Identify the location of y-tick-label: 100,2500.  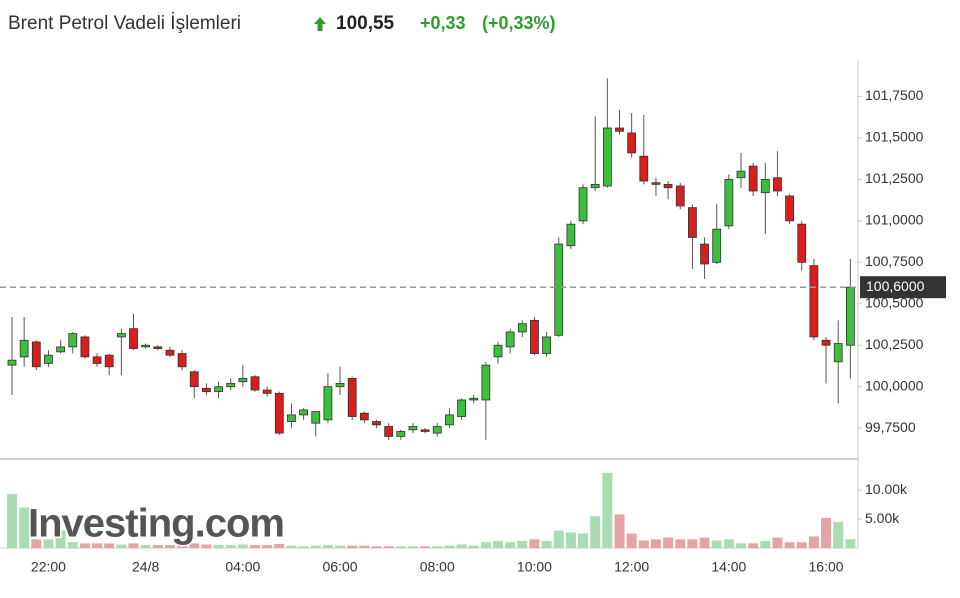
(894, 344).